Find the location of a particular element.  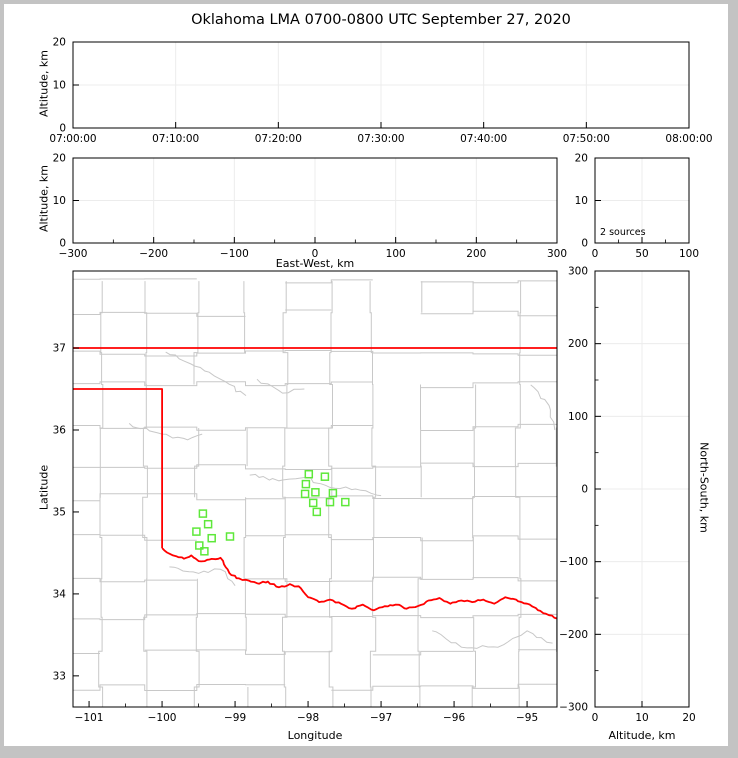

sources-count-annotation: 2 sources is located at coordinates (623, 232).